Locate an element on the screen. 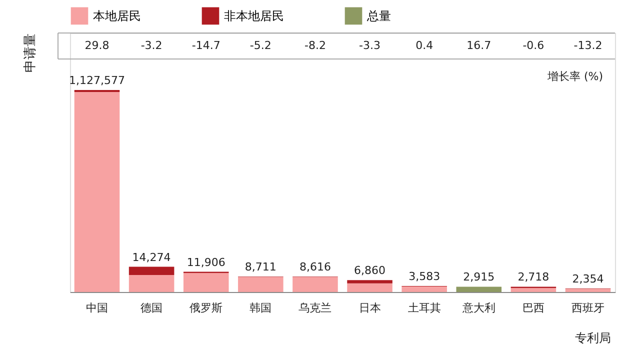 The image size is (640, 350). annotation: 11,906 is located at coordinates (206, 262).